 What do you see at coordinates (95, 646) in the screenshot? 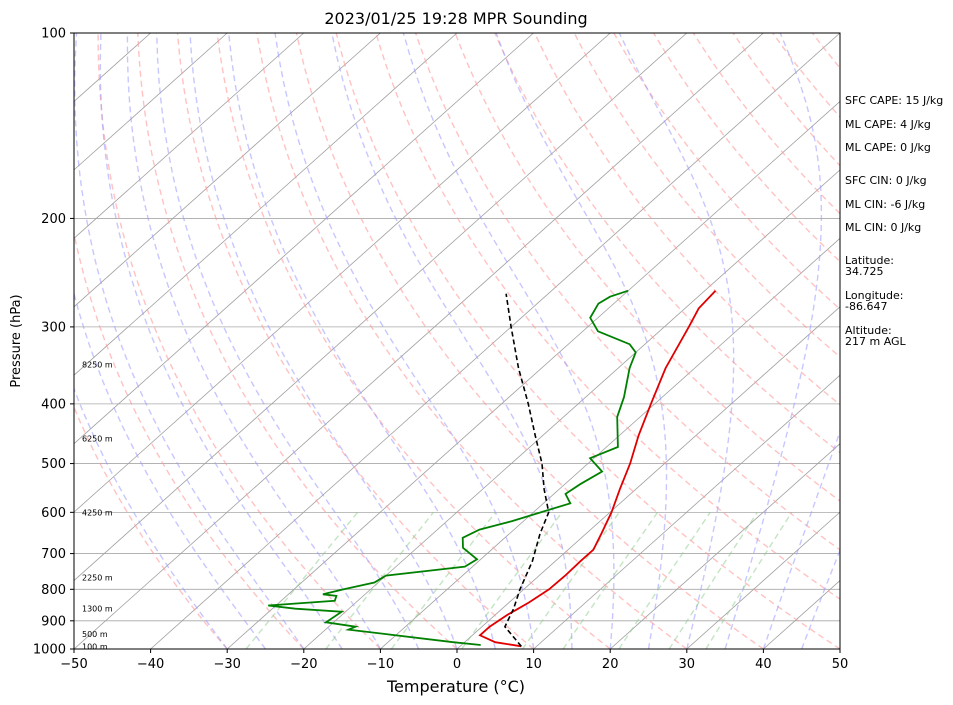
I see `height-label: 100 m` at bounding box center [95, 646].